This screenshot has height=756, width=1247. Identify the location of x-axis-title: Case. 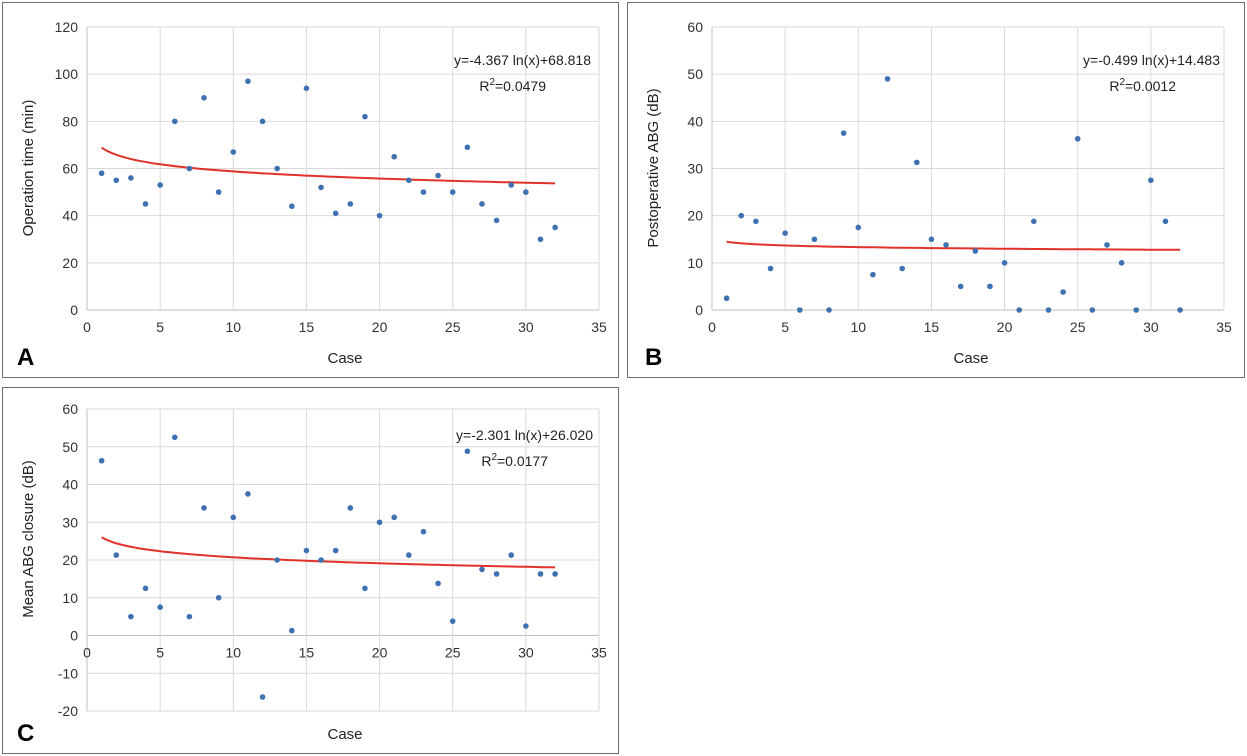
(344, 734).